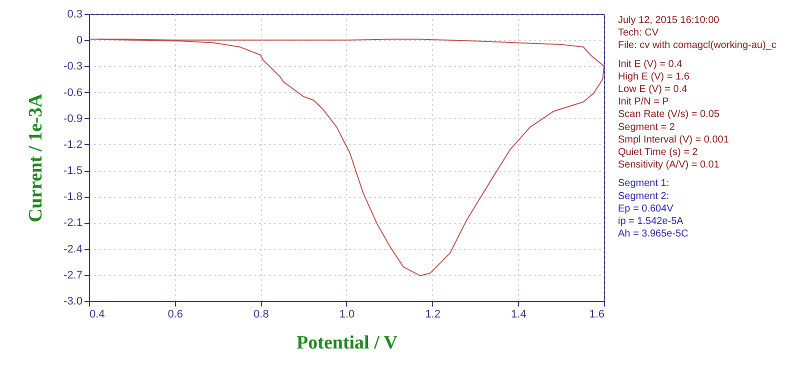  What do you see at coordinates (432, 314) in the screenshot?
I see `x-tick-label: 1.2` at bounding box center [432, 314].